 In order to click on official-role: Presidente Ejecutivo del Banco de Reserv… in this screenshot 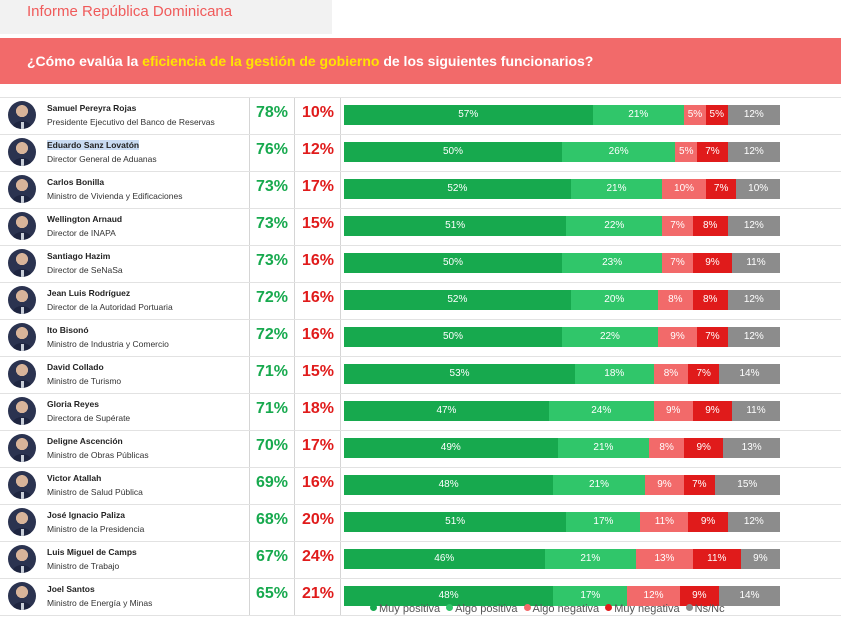, I will do `click(131, 122)`.